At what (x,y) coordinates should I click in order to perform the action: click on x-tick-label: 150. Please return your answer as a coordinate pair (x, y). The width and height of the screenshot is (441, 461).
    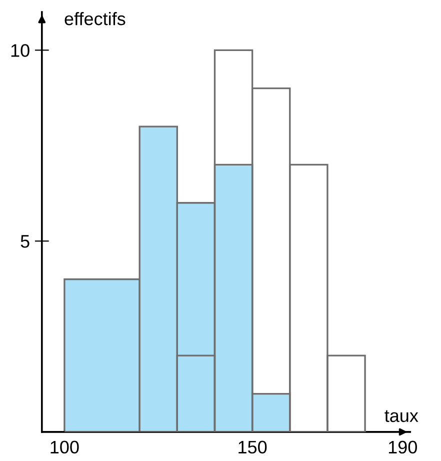
    Looking at the image, I should click on (252, 447).